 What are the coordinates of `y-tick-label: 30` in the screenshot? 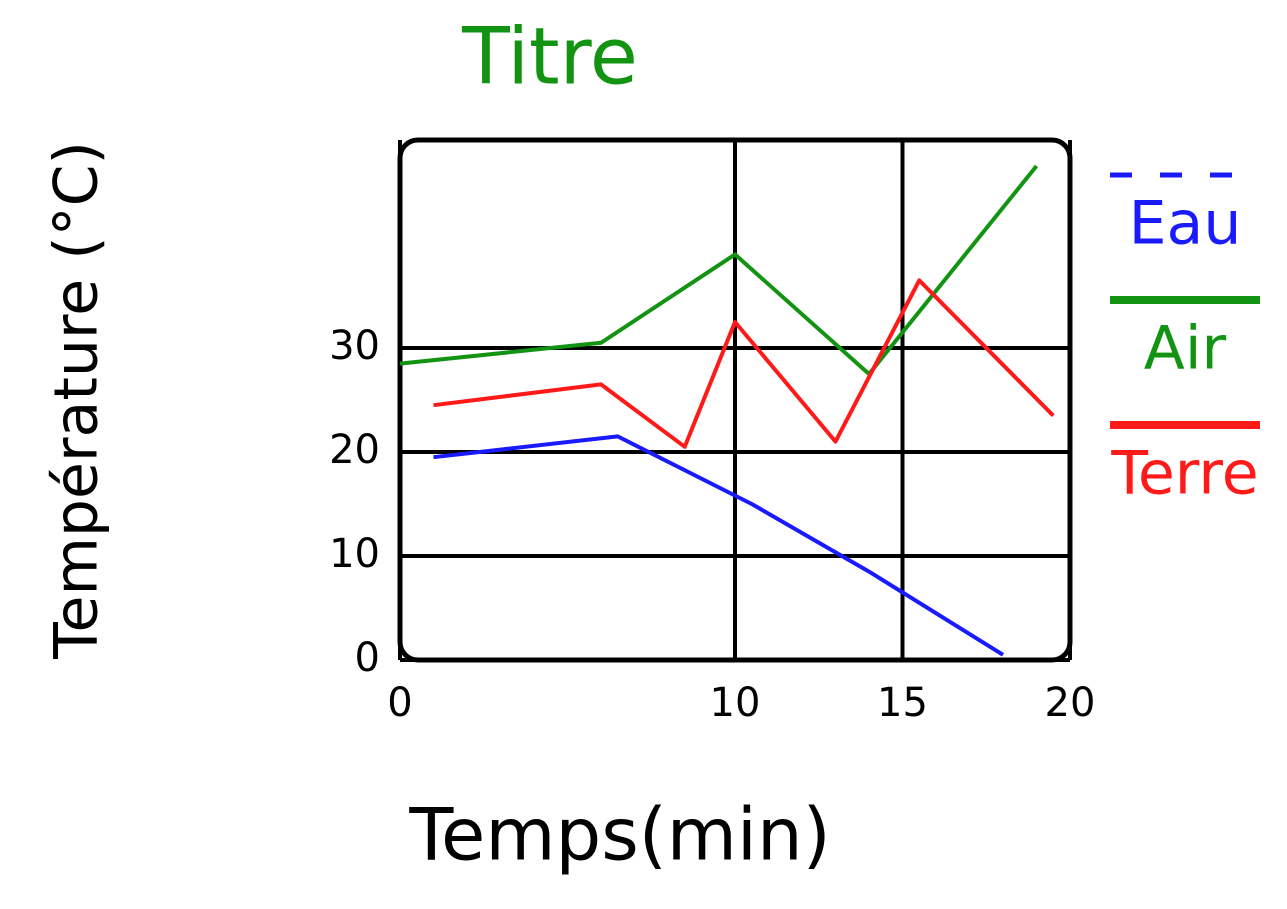 It's located at (354, 346).